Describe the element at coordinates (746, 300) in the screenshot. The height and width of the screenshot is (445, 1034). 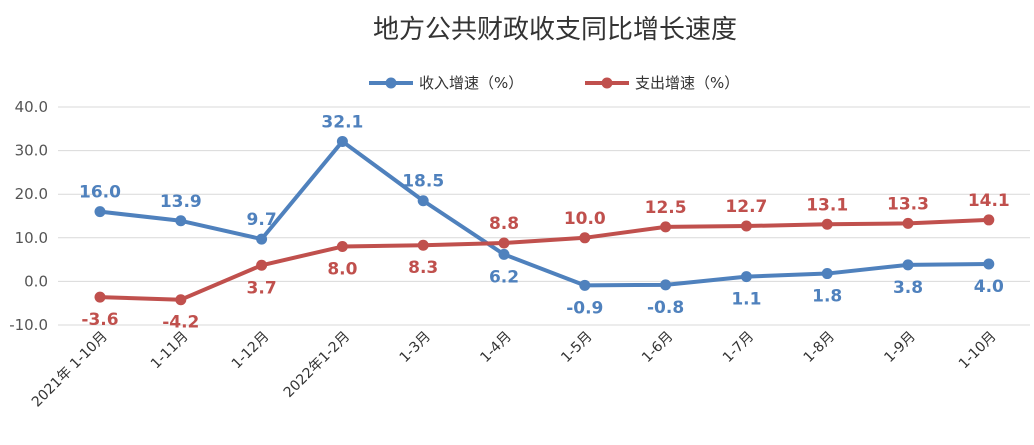
I see `data-label: 1.1` at that location.